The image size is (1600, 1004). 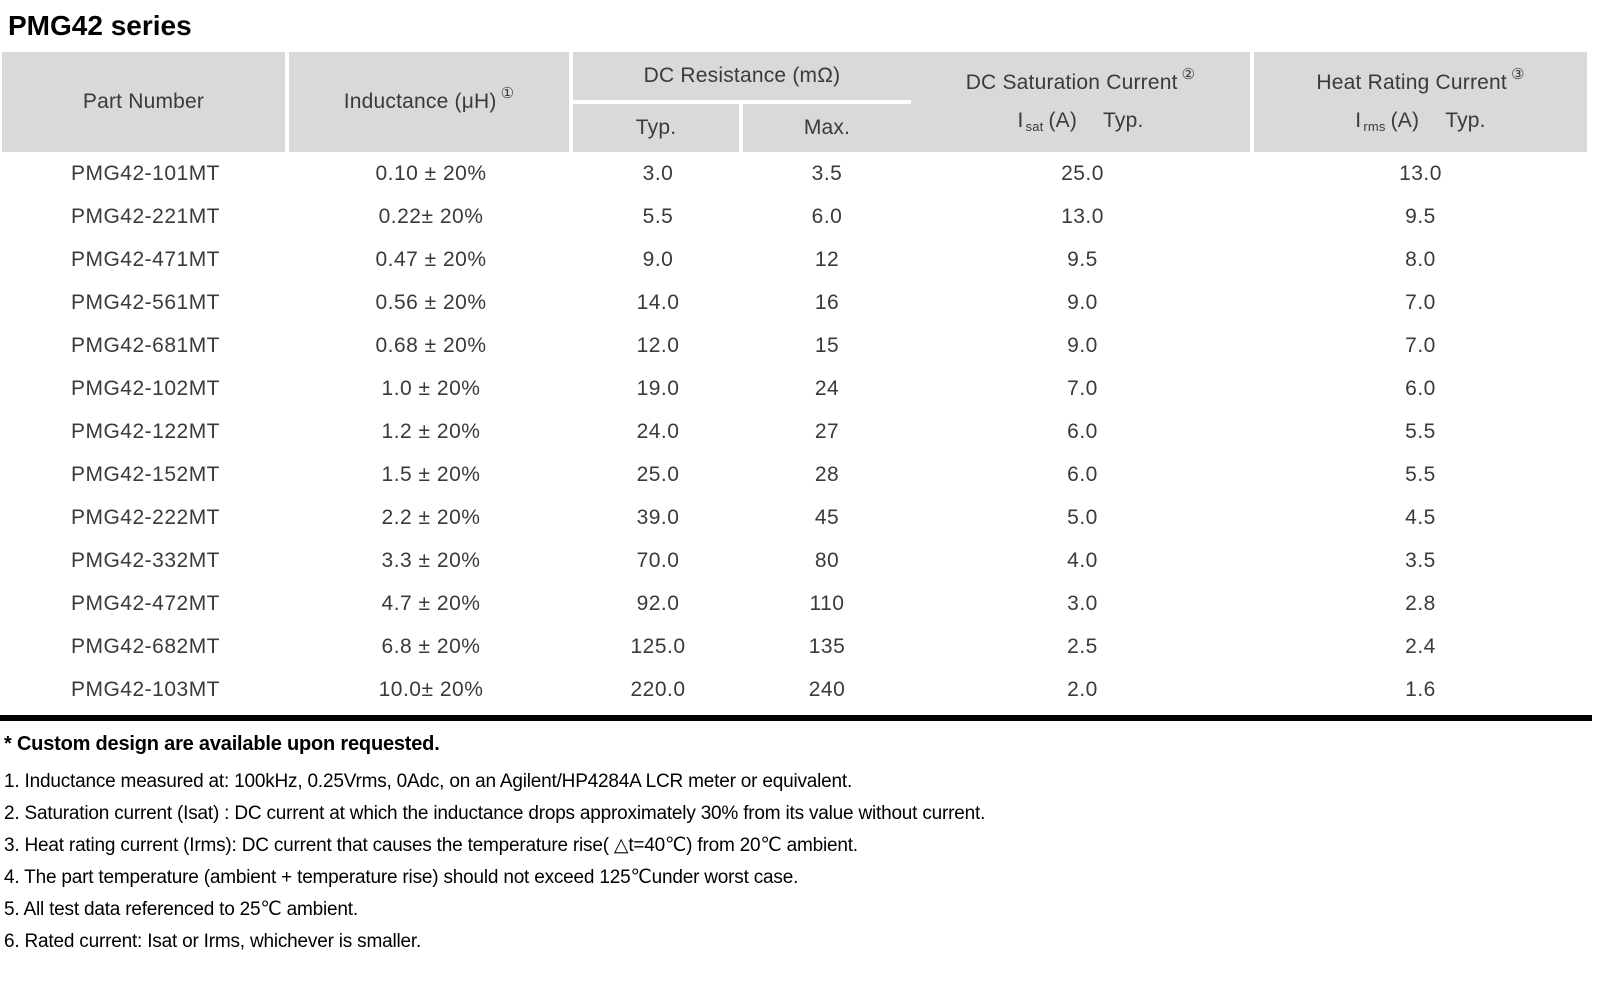 I want to click on col-group-dc-resistance: DC Resistance (mΩ) Typ. Max., so click(x=742, y=102).